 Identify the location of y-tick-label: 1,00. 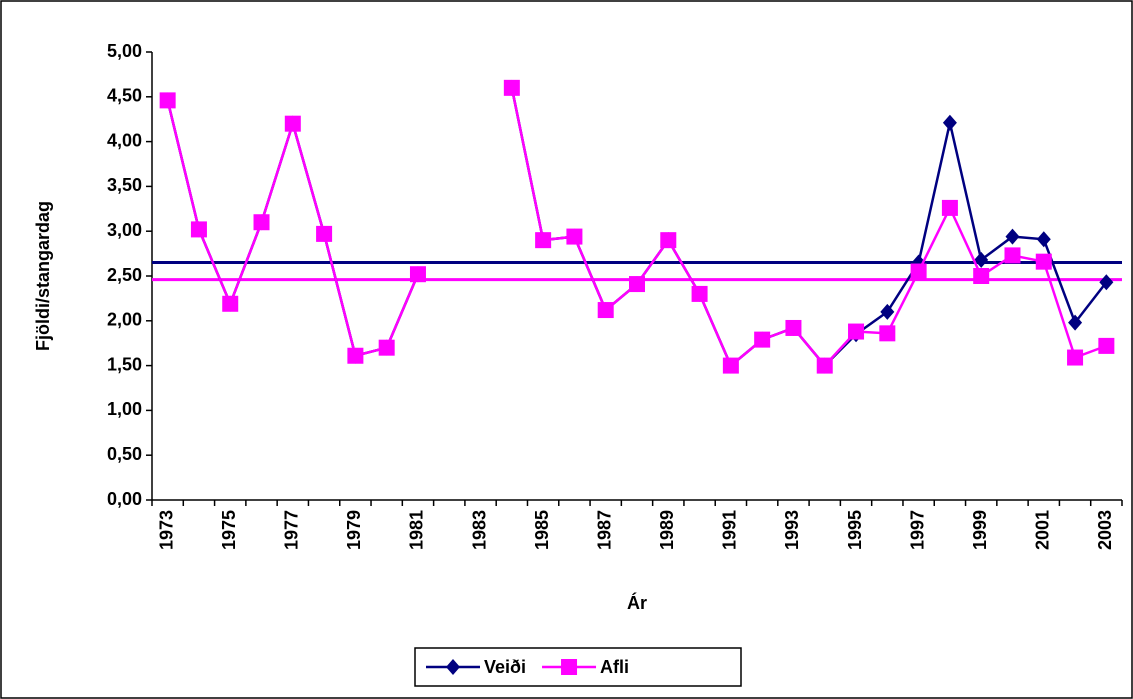
(124, 409).